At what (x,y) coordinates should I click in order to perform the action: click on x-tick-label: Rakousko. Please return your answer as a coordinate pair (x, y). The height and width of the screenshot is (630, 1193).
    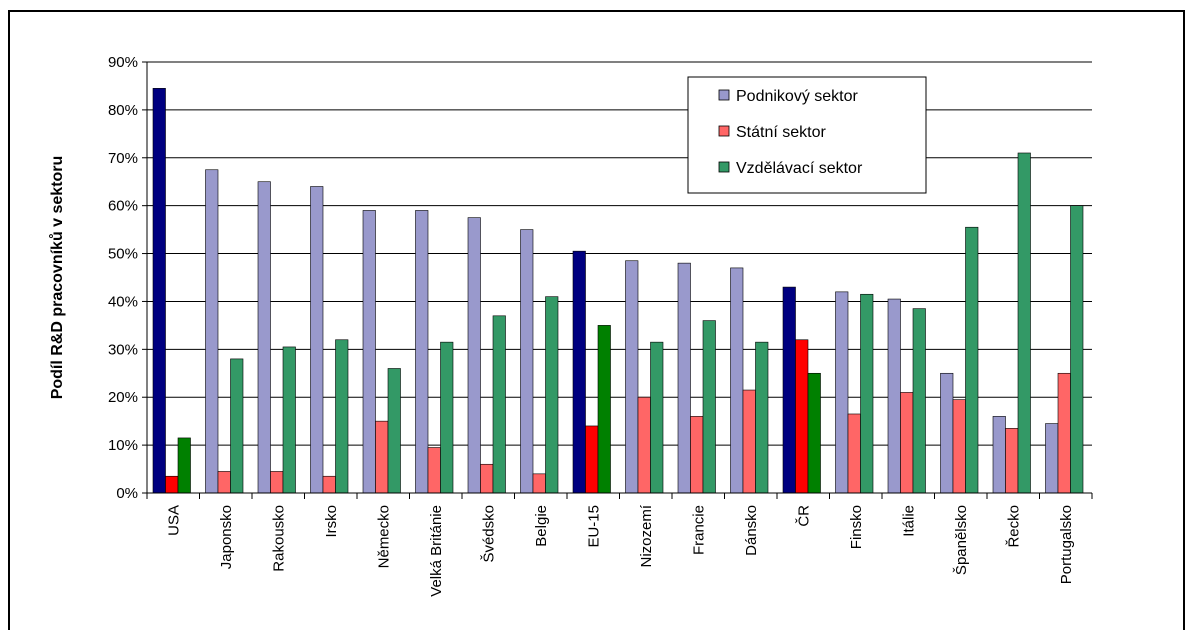
    Looking at the image, I should click on (278, 538).